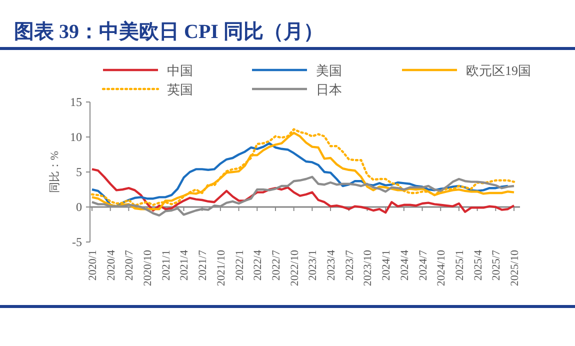  I want to click on legend-label: 欧元区19国, so click(498, 70).